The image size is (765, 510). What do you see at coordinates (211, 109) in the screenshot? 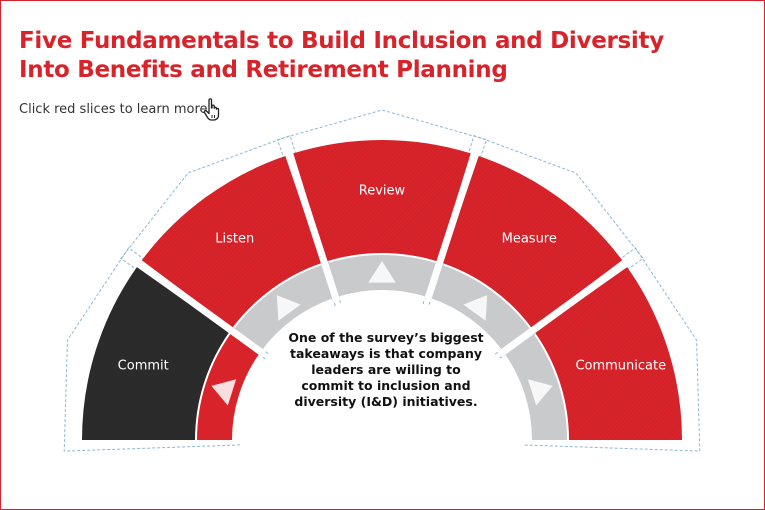
I see `pointer-hand-icon` at bounding box center [211, 109].